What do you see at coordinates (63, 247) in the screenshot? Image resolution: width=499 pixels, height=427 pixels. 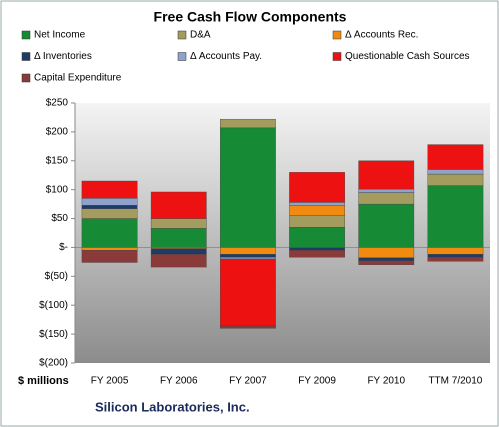 I see `y-tick-label: $-` at bounding box center [63, 247].